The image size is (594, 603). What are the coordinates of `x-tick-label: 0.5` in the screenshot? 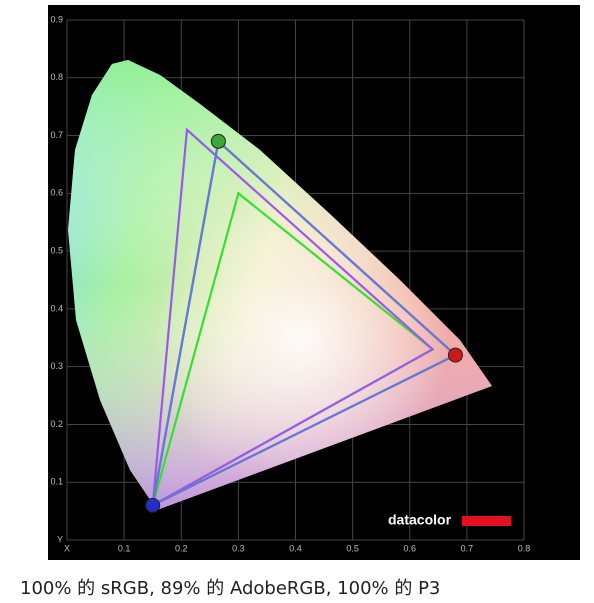 It's located at (352, 548).